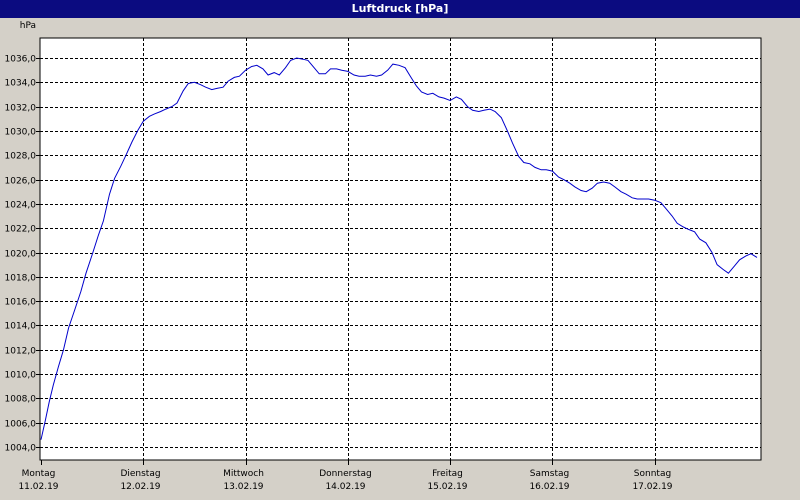  I want to click on y-tick-label: 1012,0, so click(21, 352).